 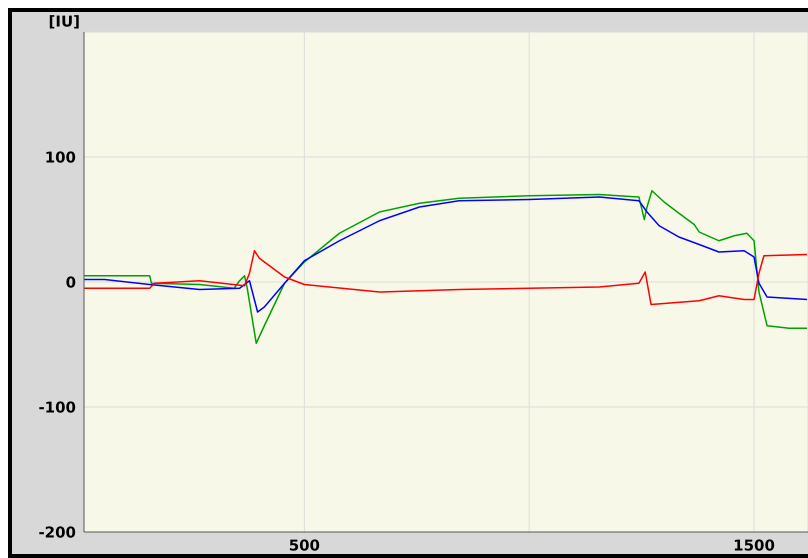 What do you see at coordinates (304, 545) in the screenshot?
I see `x-tick-label: 500` at bounding box center [304, 545].